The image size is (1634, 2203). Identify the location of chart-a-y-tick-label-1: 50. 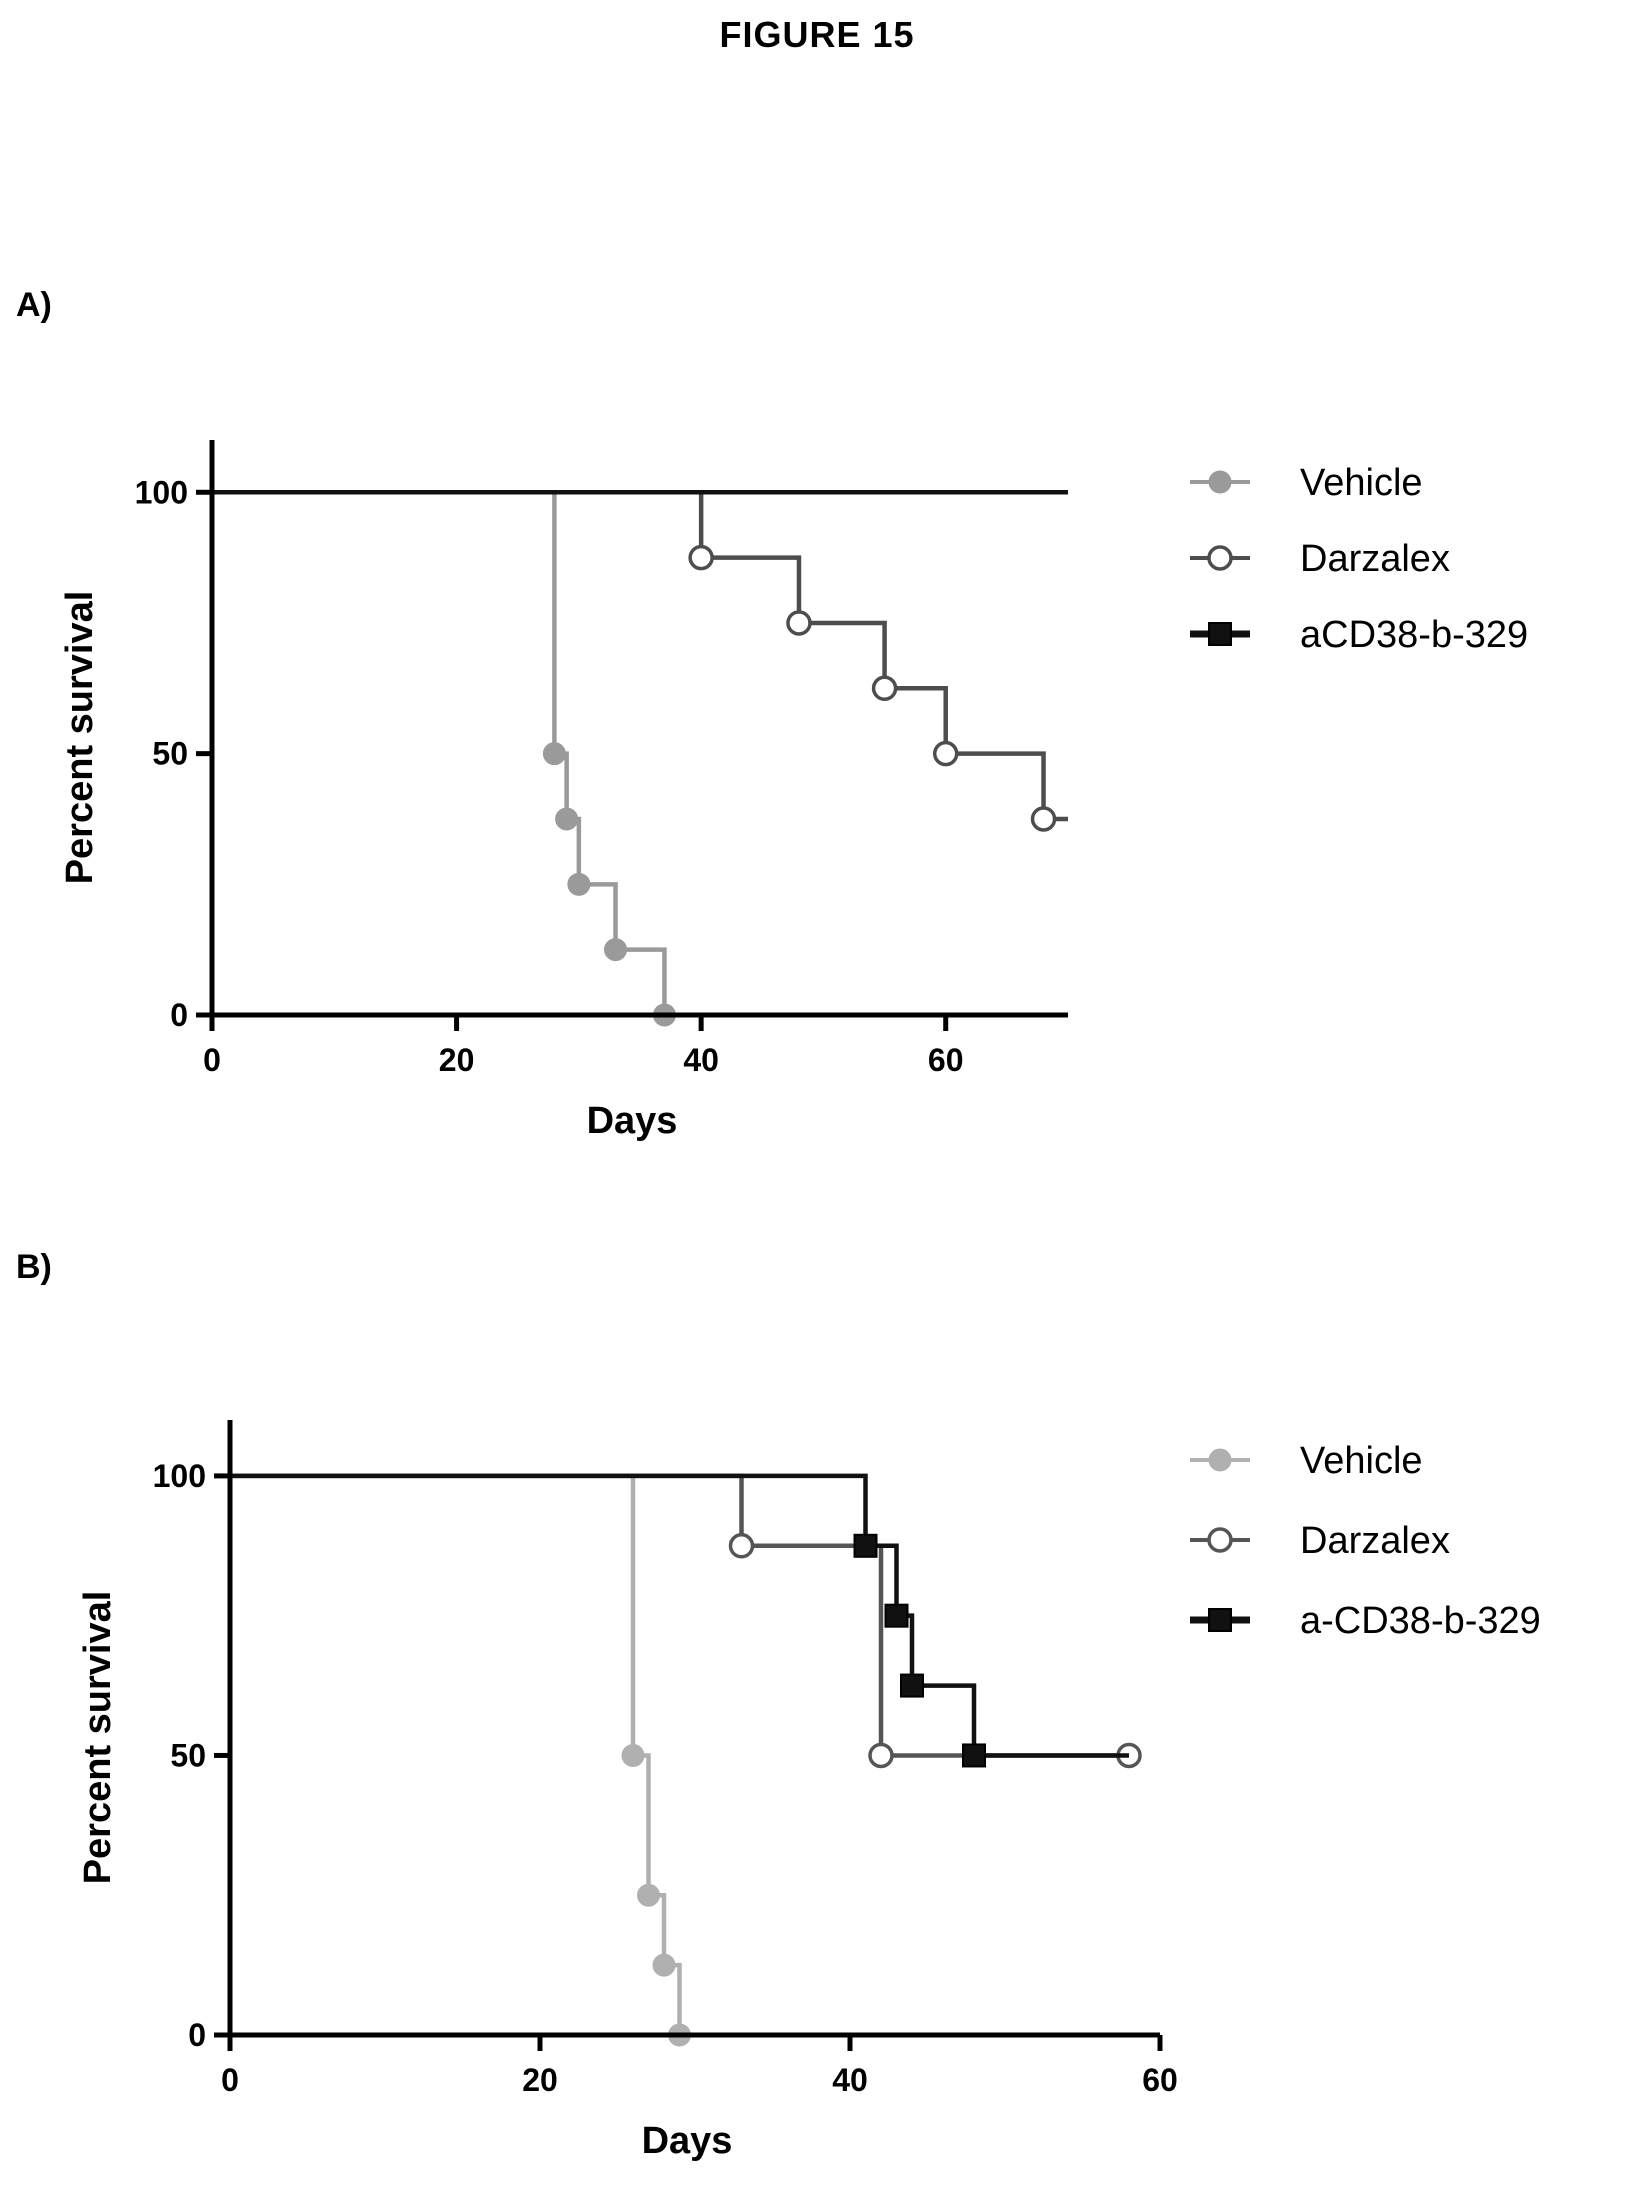
(170, 754).